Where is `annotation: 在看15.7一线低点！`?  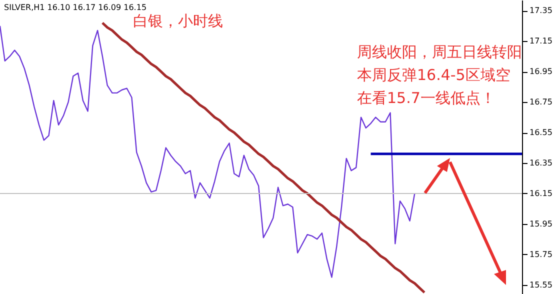 annotation: 在看15.7一线低点！ is located at coordinates (426, 98).